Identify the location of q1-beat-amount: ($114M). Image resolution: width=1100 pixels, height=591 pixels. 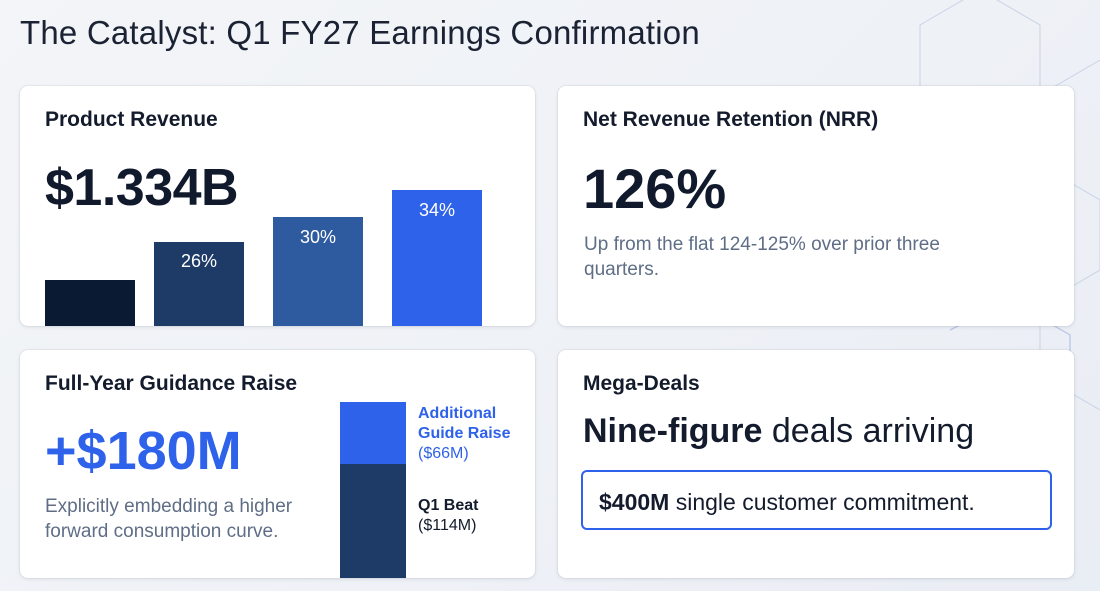
(447, 525).